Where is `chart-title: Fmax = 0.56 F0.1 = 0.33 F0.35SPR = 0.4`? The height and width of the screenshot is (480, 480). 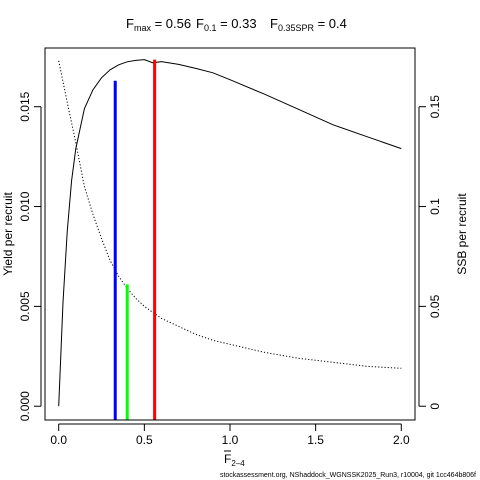
chart-title: Fmax = 0.56 F0.1 = 0.33 F0.35SPR = 0.4 is located at coordinates (236, 24).